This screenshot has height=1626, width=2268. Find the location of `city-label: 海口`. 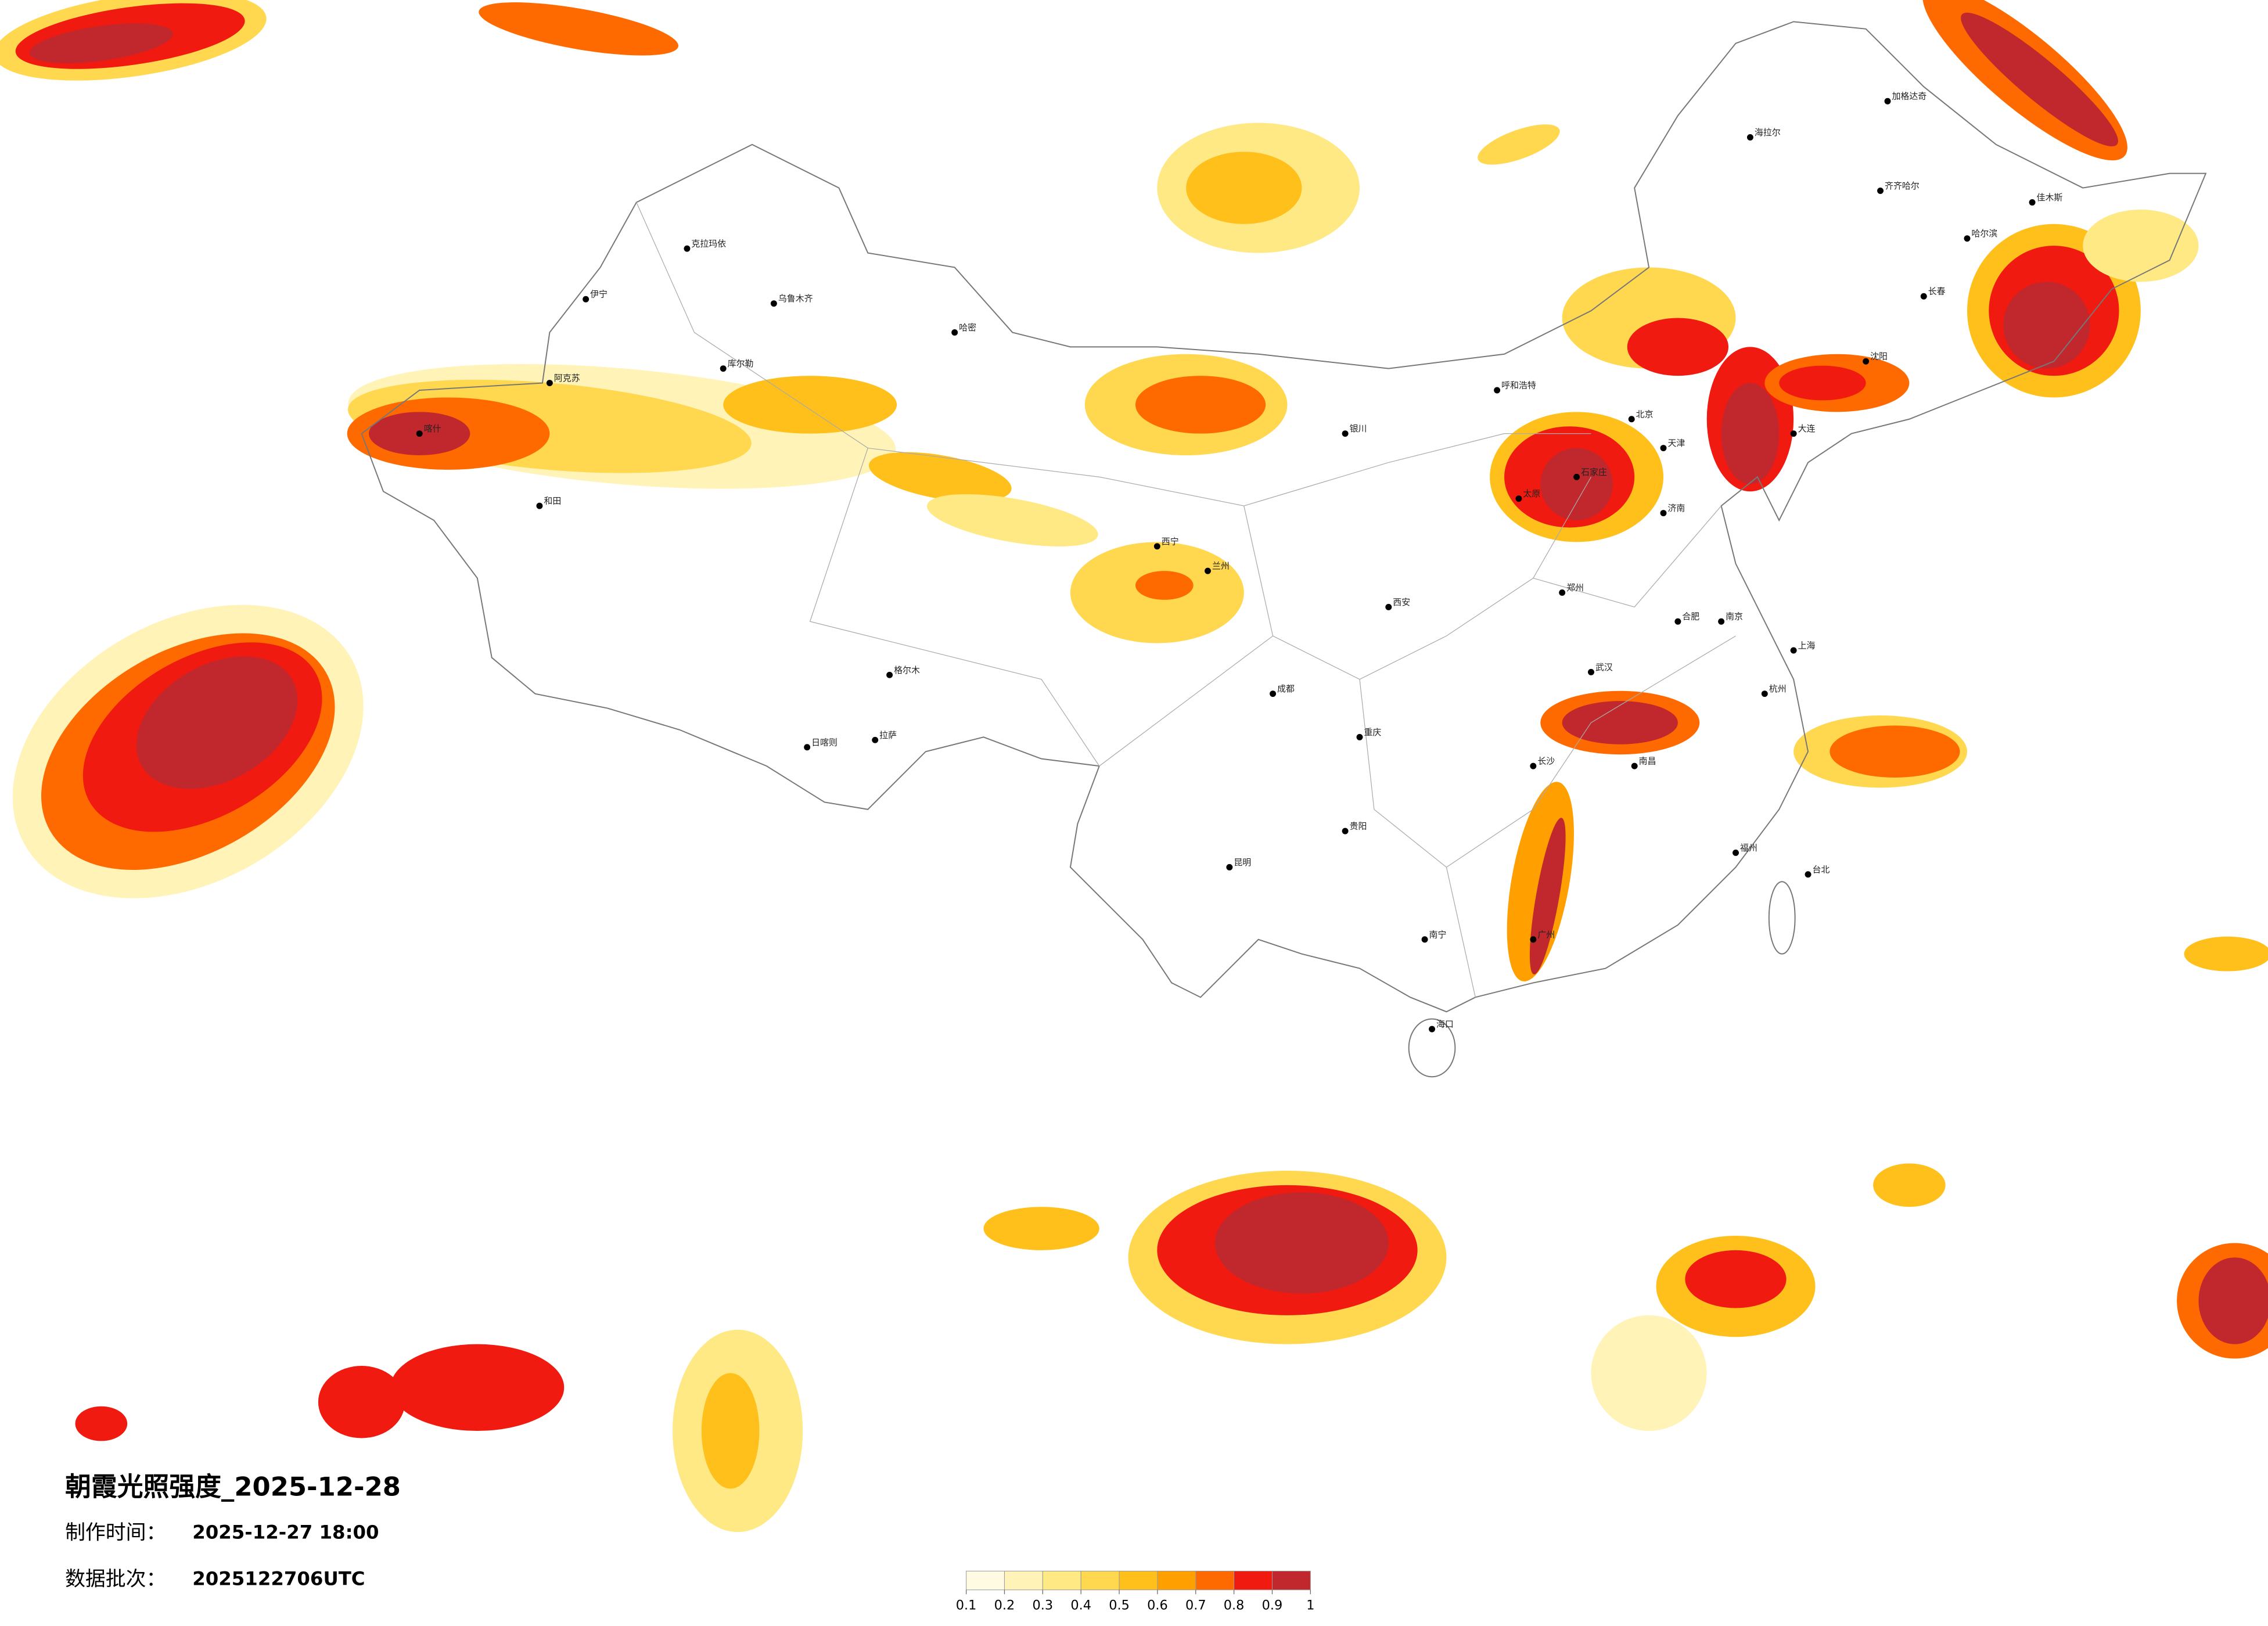

city-label: 海口 is located at coordinates (1445, 1024).